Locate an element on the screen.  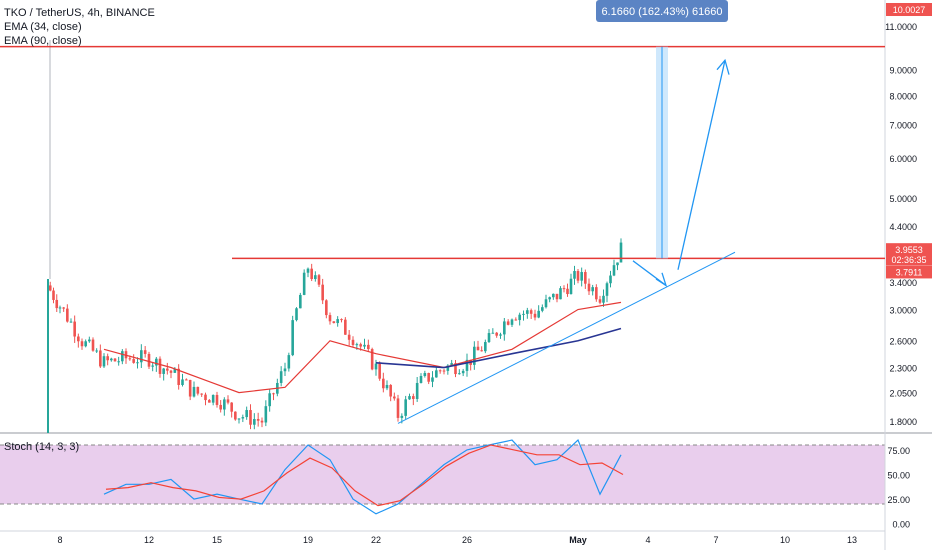
stoch-axis: 75.00 50.00 25.00 0.00 is located at coordinates (898, 488).